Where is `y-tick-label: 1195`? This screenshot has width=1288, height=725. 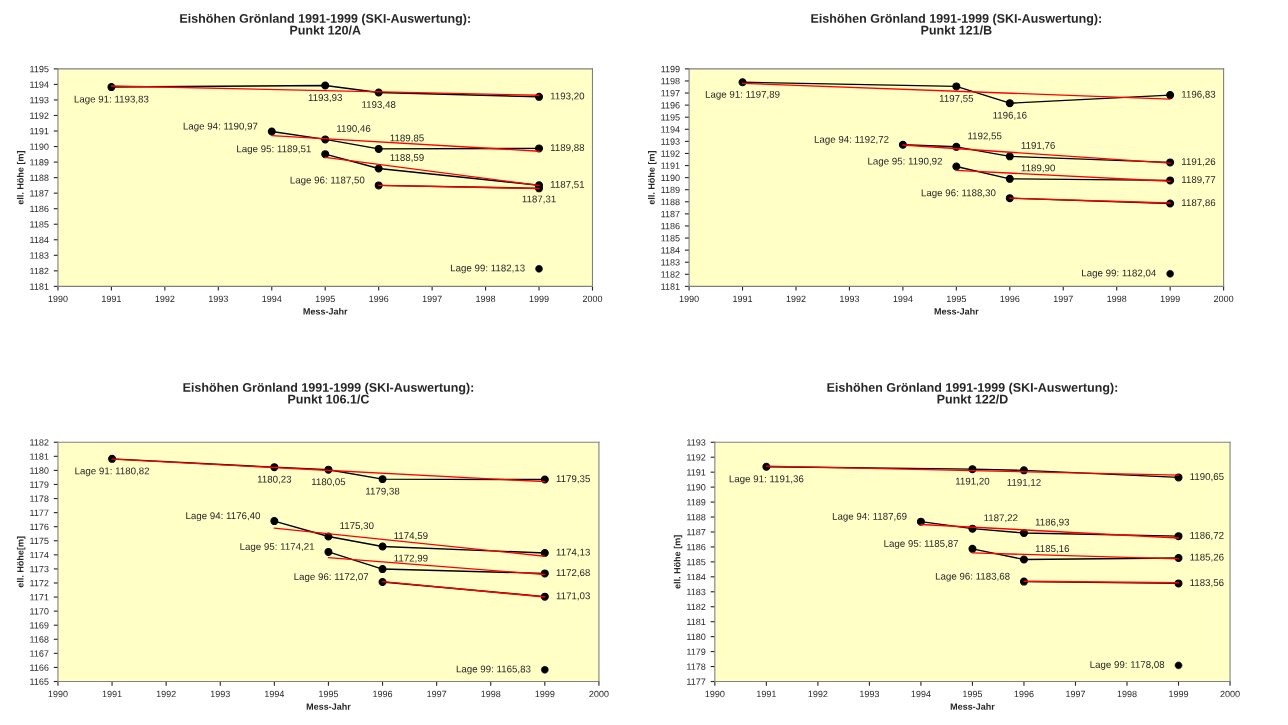
y-tick-label: 1195 is located at coordinates (670, 117).